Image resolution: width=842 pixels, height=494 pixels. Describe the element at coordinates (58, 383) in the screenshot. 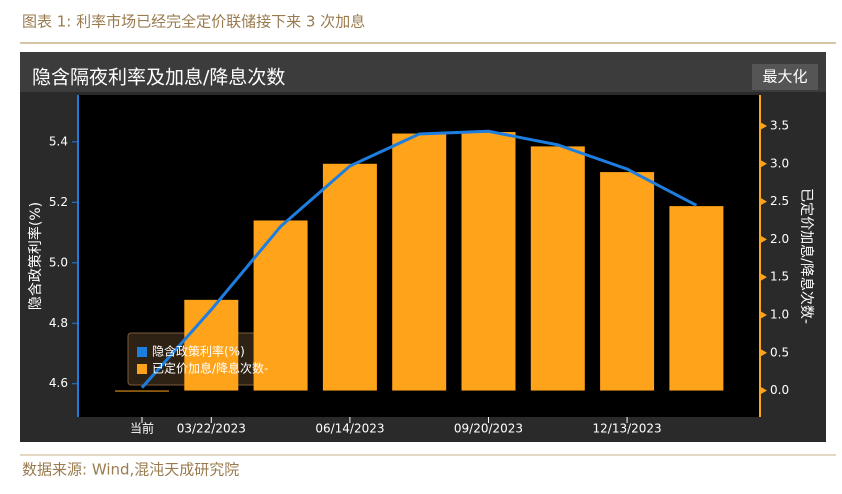

I see `y-tick-label: 4.6` at that location.